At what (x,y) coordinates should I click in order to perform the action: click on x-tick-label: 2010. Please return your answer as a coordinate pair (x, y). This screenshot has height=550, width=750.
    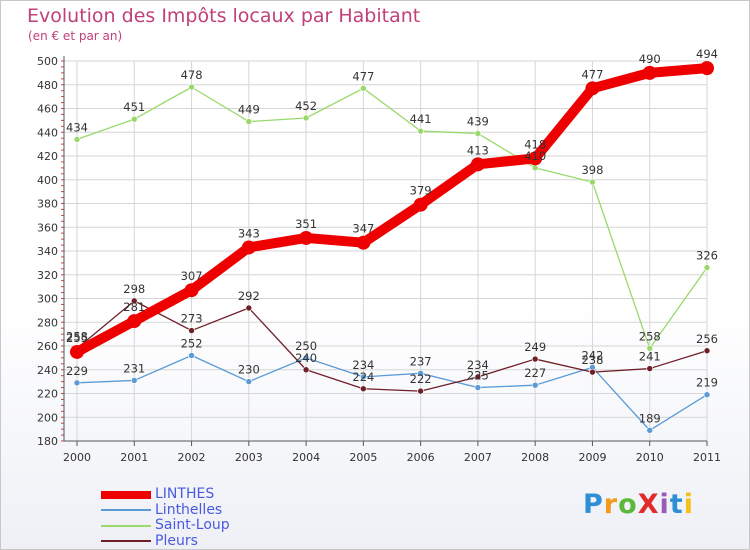
    Looking at the image, I should click on (650, 457).